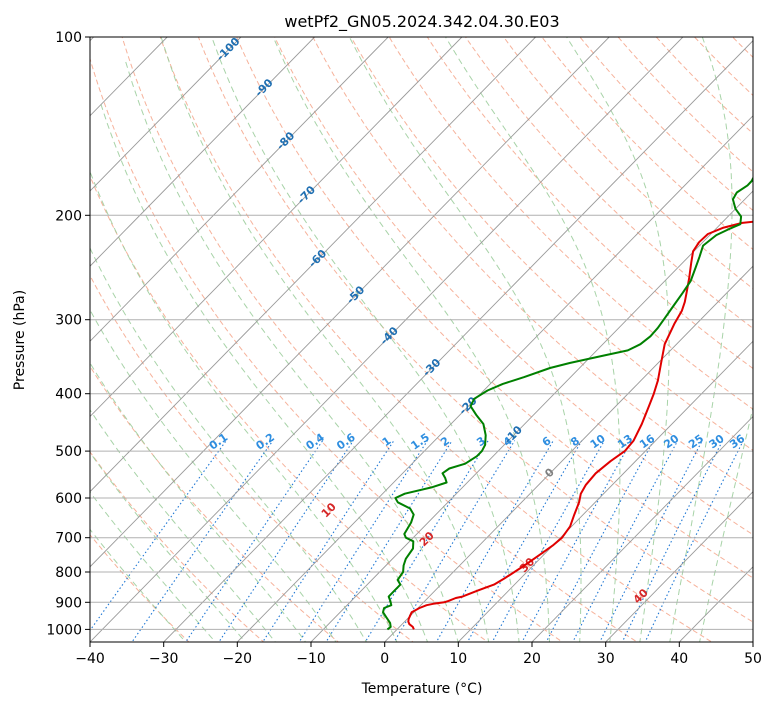  Describe the element at coordinates (68, 395) in the screenshot. I see `y-tick-label: 400` at that location.